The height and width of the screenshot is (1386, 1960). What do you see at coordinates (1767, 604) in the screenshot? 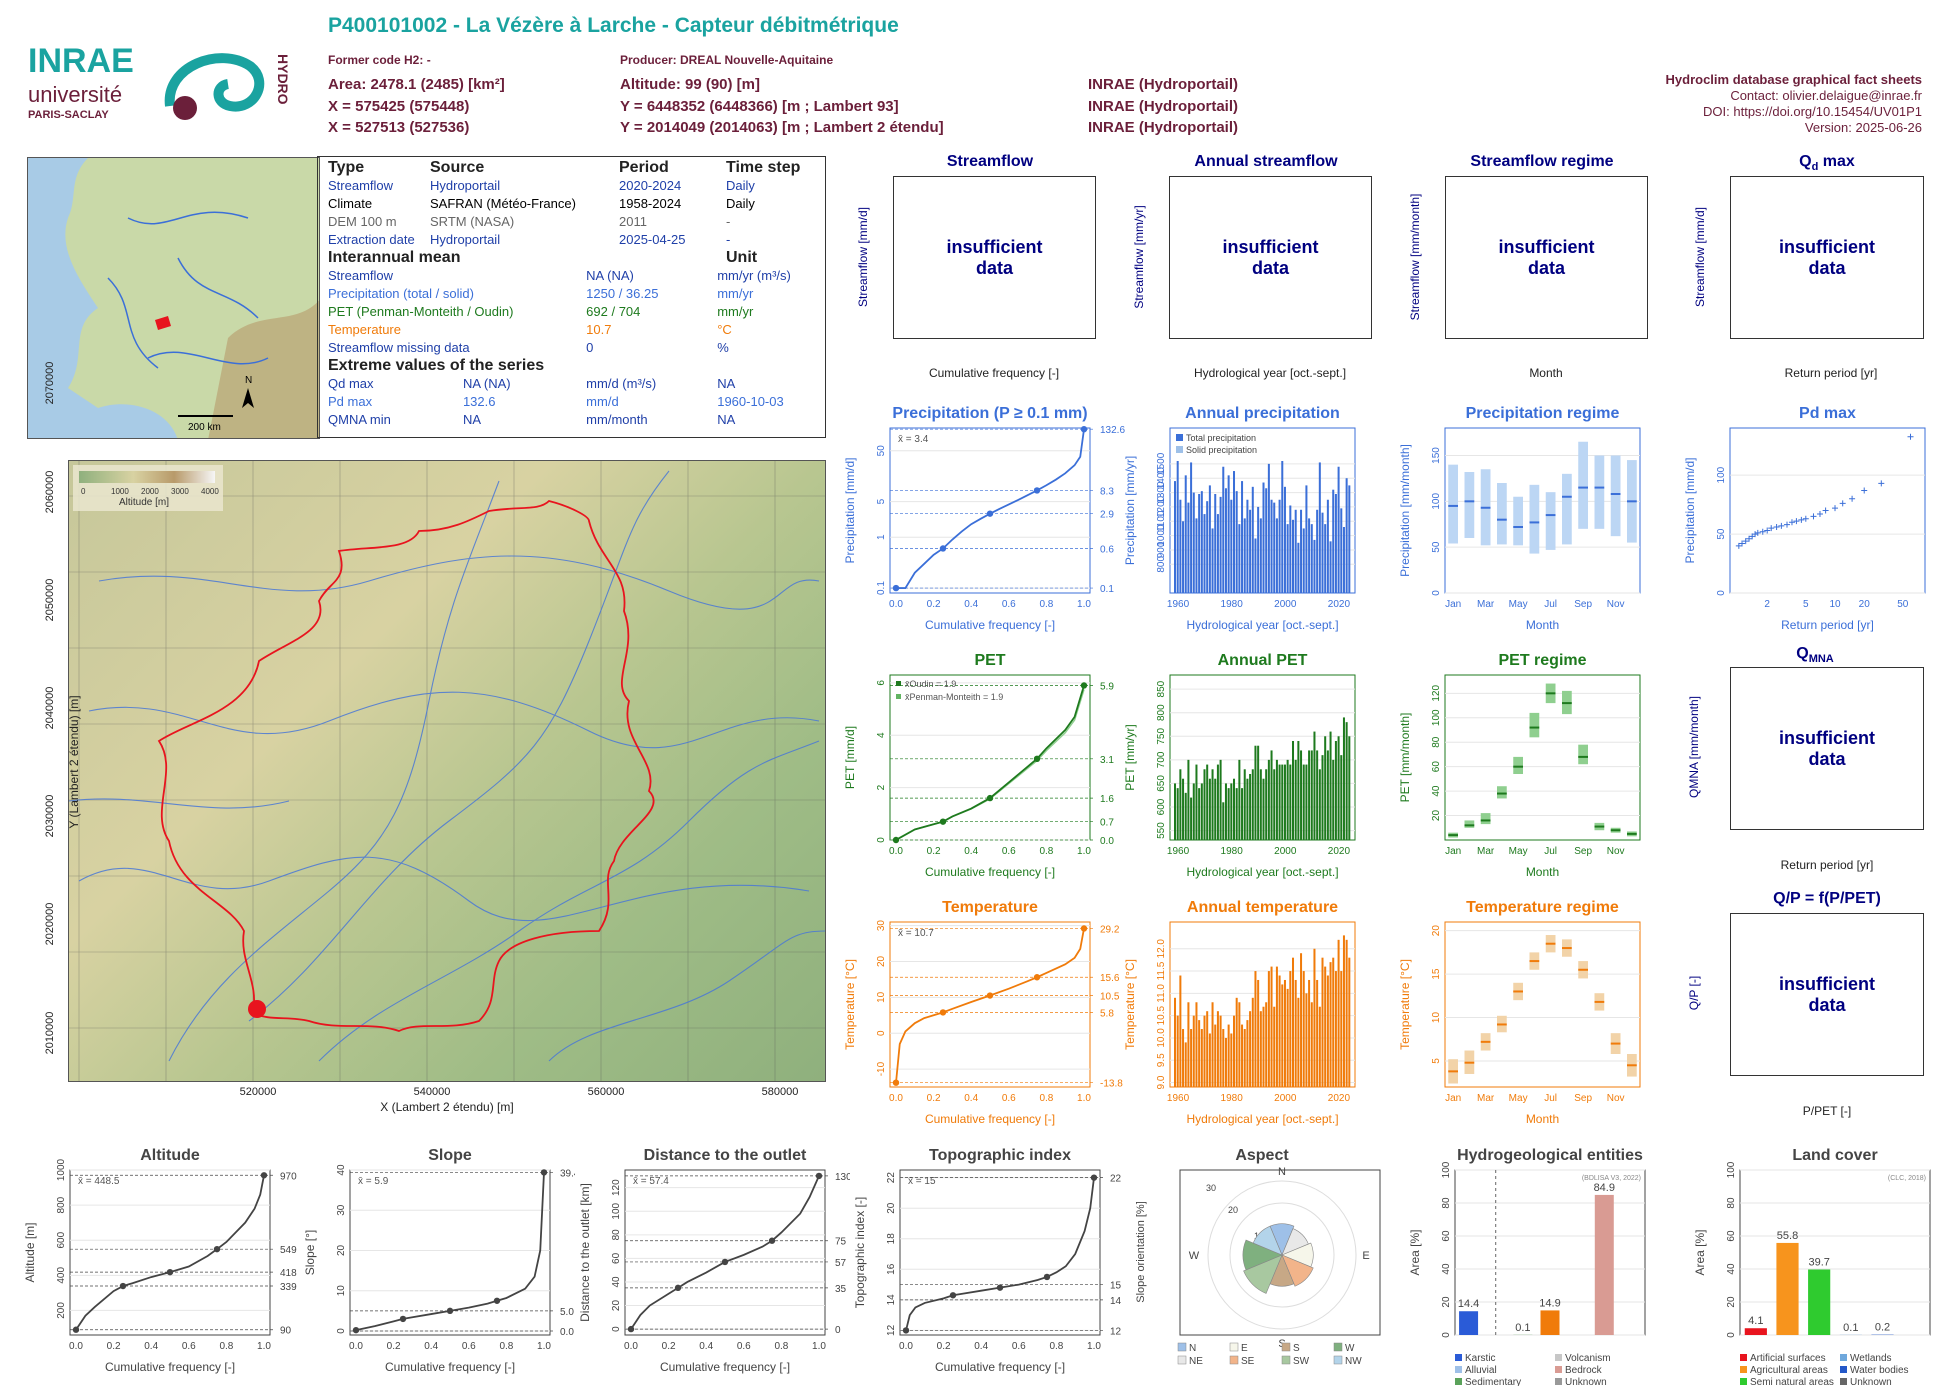
I see `x-tick-label: 2` at bounding box center [1767, 604].